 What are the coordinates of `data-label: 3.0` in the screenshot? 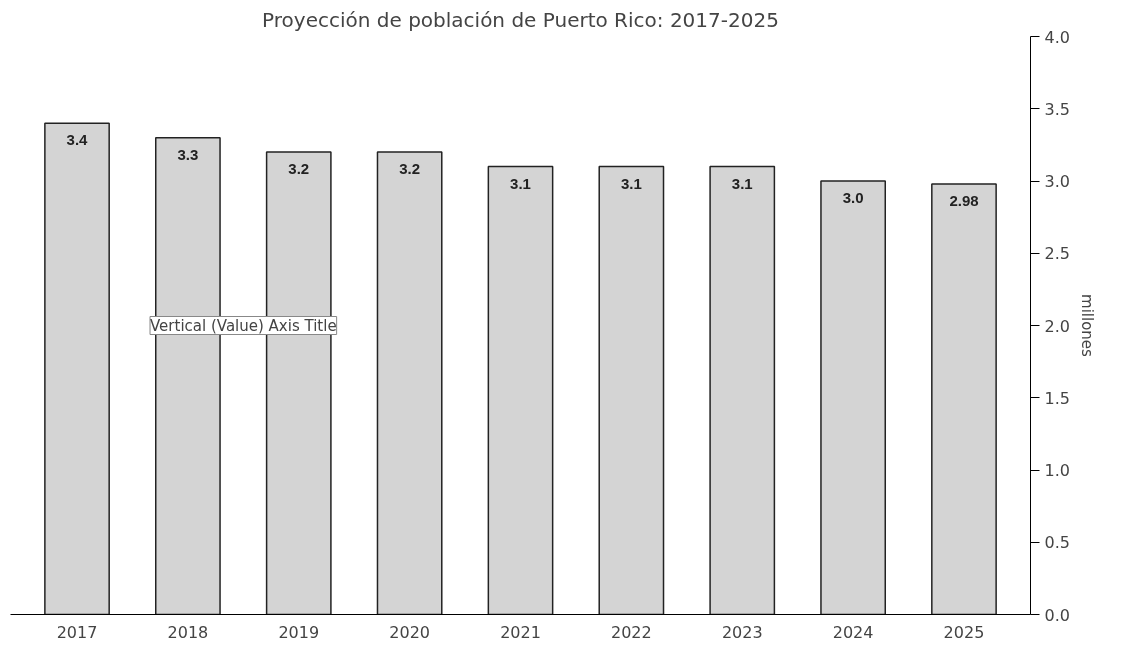 It's located at (853, 197).